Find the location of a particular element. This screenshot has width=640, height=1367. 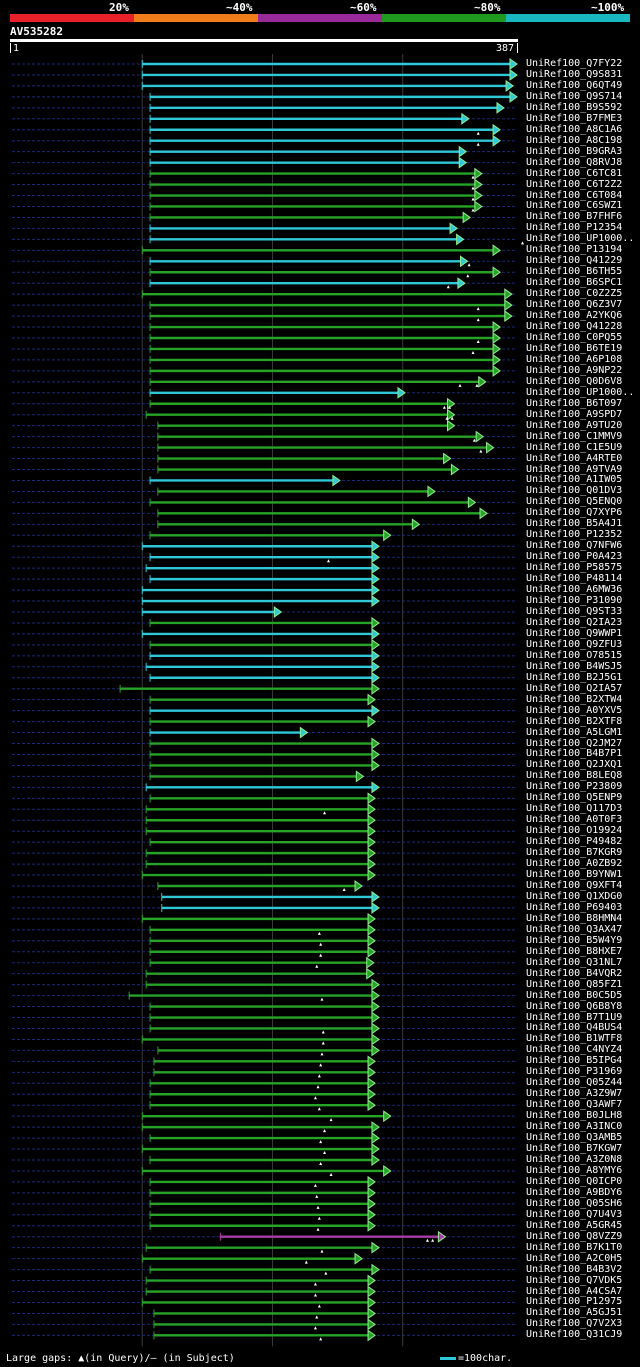

hit-label: UniRef100_Q9WWP1 is located at coordinates (574, 633).